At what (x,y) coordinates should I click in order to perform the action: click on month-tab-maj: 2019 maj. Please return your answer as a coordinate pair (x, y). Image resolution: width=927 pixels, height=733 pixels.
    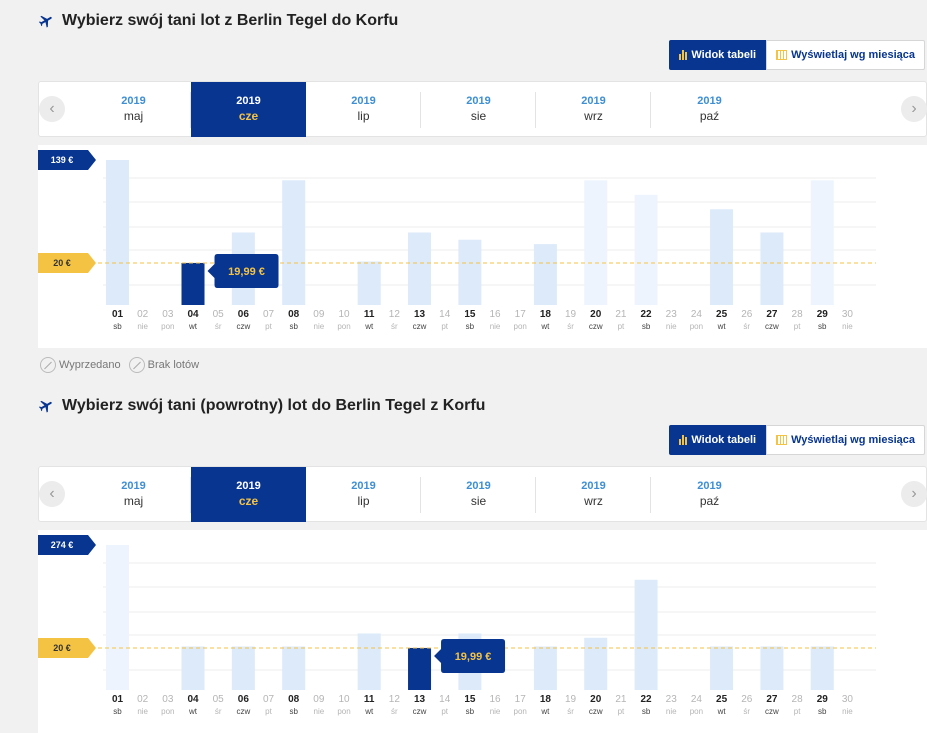
    Looking at the image, I should click on (133, 494).